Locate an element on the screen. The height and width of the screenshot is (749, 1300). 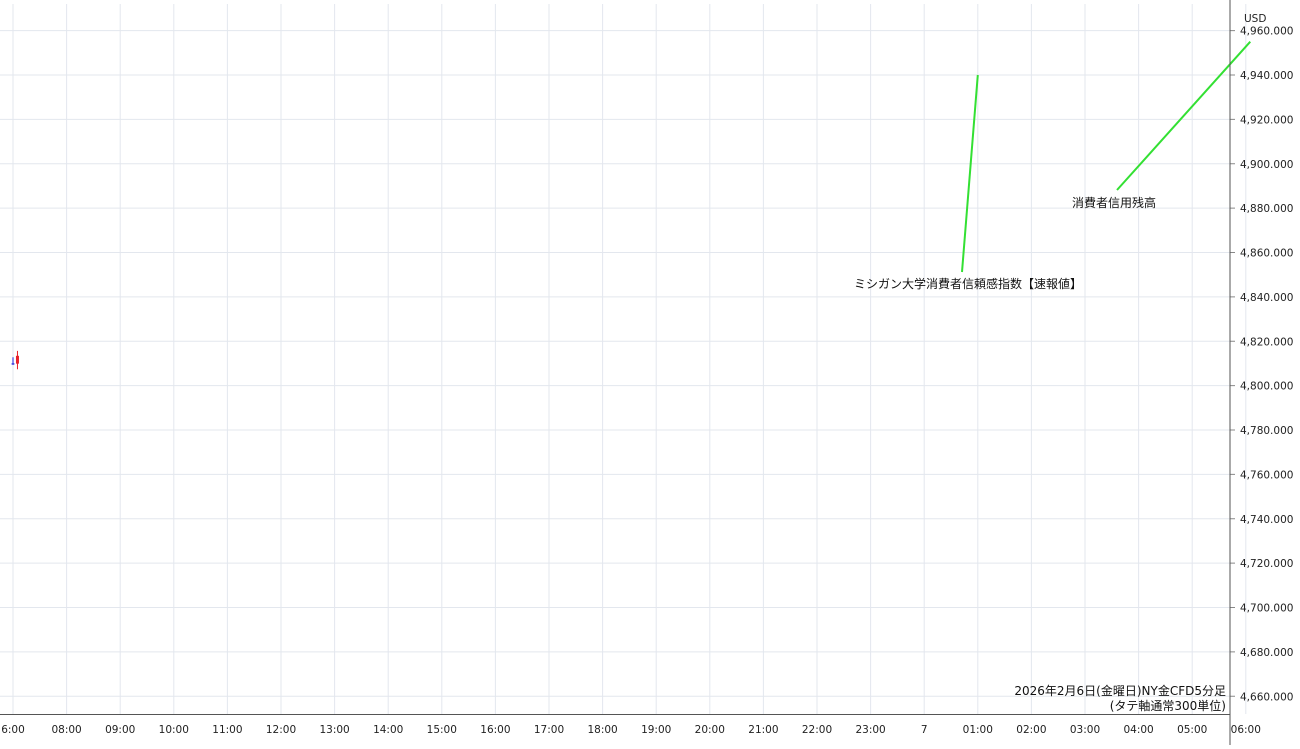
y-tick-label: 4,760.000 is located at coordinates (1266, 475).